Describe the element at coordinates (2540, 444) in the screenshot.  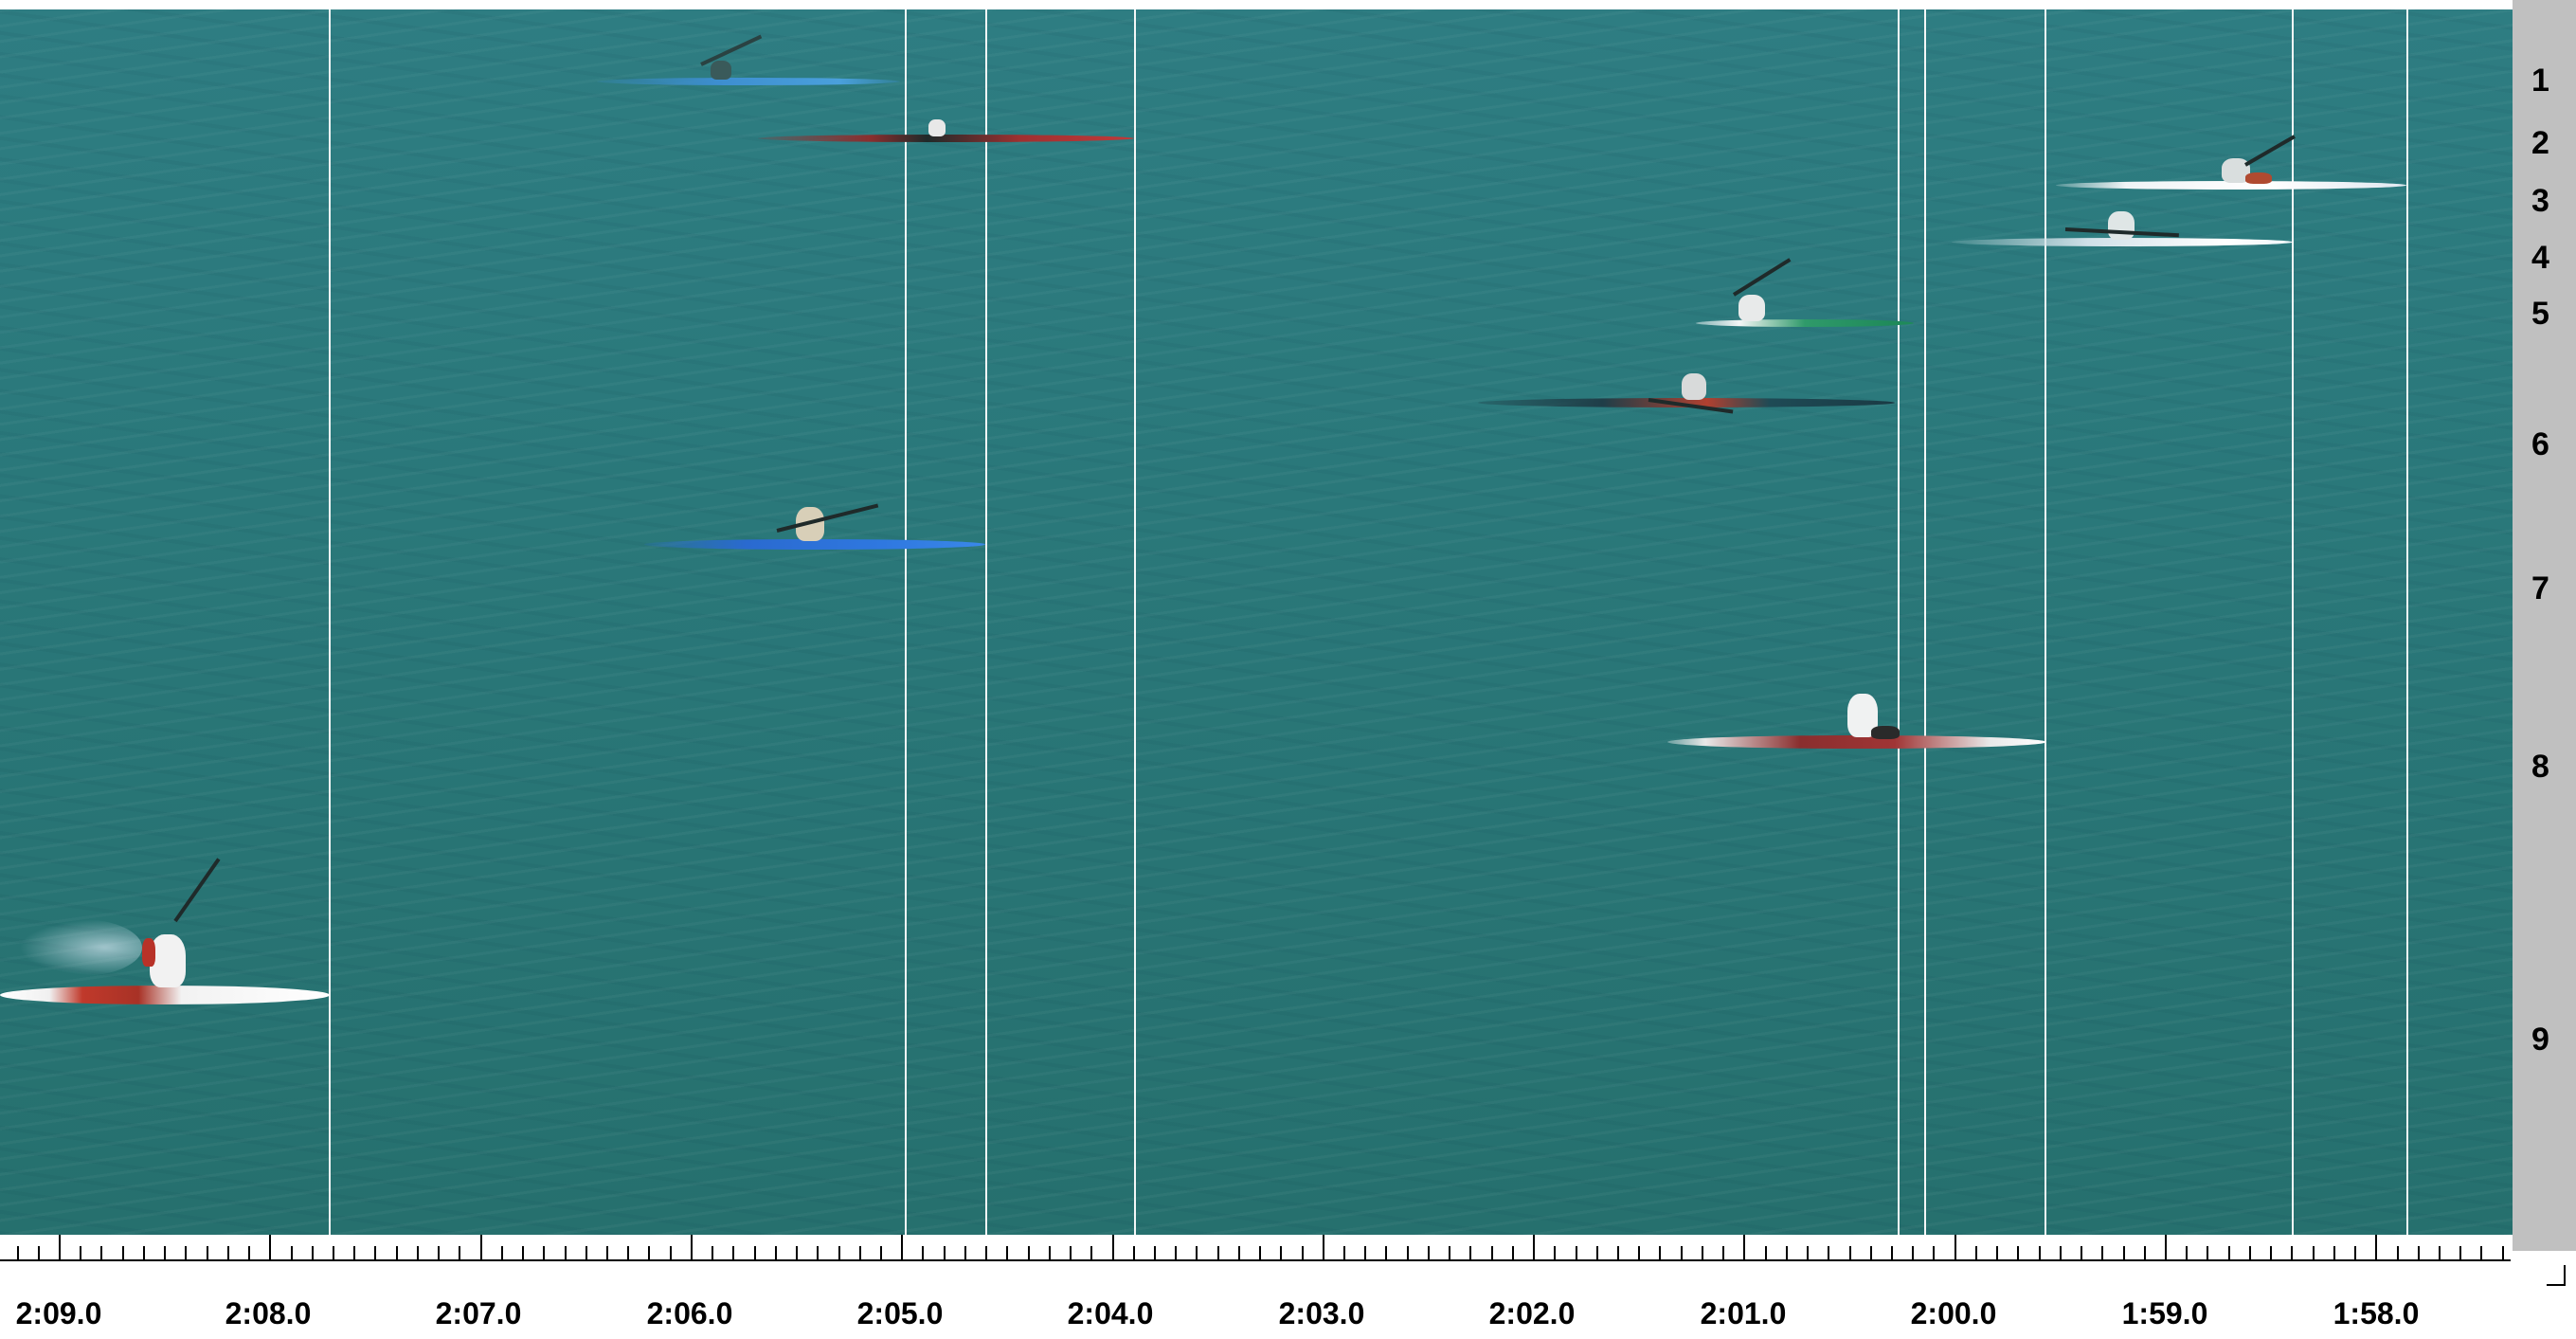
I see `lane-number: 6` at that location.